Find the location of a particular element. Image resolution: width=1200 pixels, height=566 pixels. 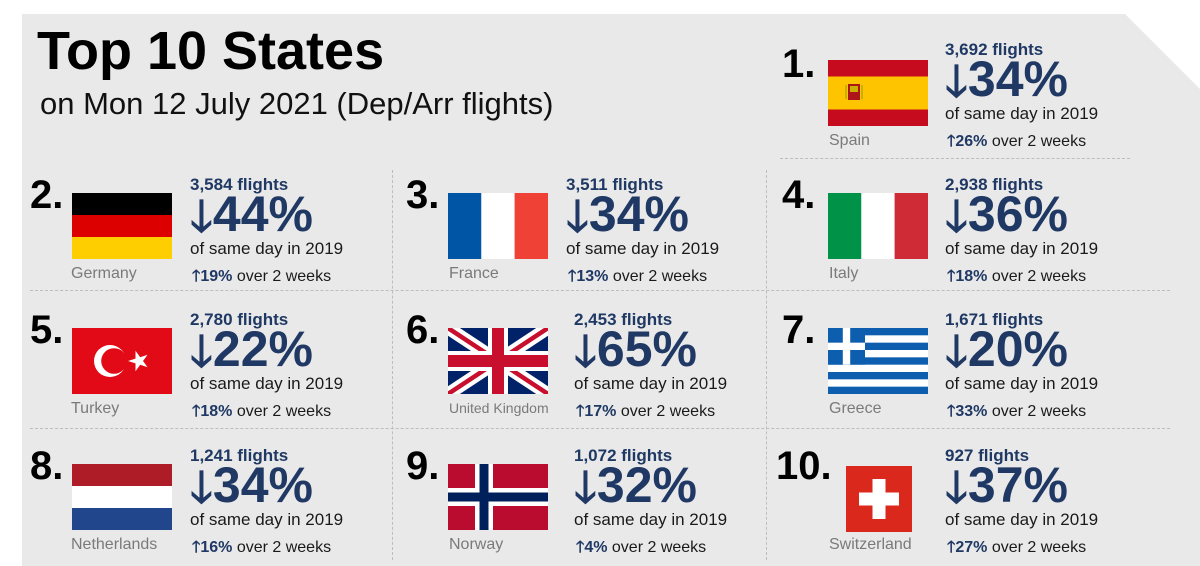

flights-count: 3,511 flights is located at coordinates (615, 184).